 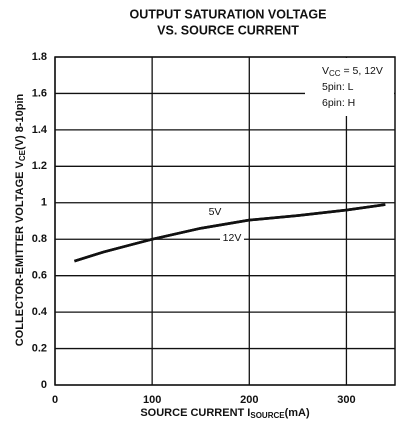 I want to click on y-tick-label: 1, so click(x=44, y=203).